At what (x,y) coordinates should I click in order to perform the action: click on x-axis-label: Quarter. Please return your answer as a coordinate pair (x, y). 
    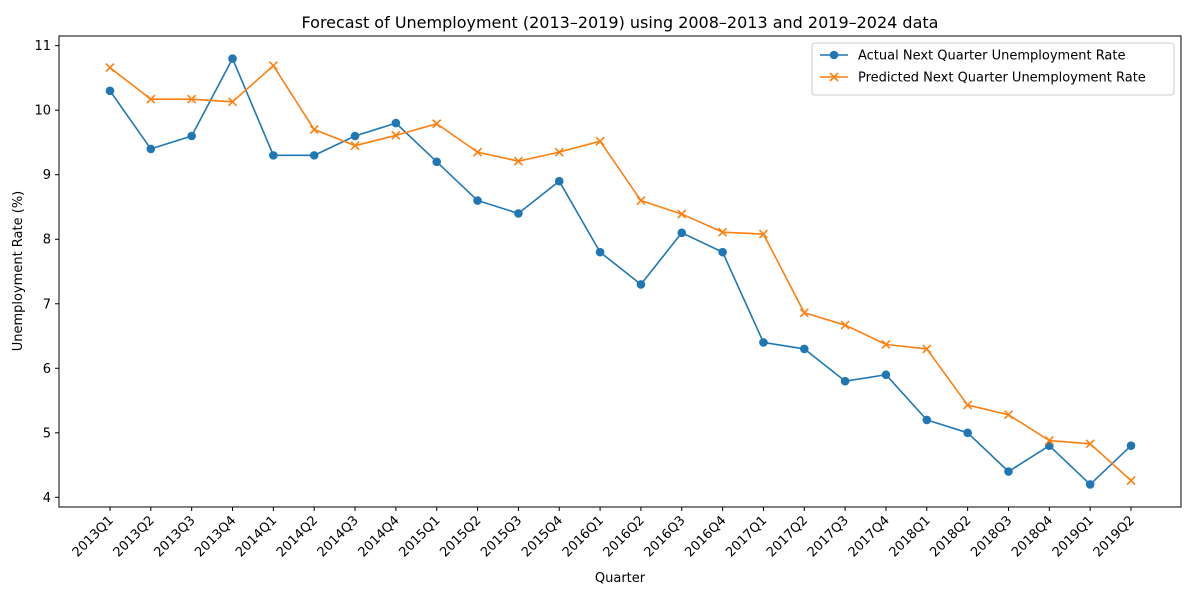
    Looking at the image, I should click on (620, 578).